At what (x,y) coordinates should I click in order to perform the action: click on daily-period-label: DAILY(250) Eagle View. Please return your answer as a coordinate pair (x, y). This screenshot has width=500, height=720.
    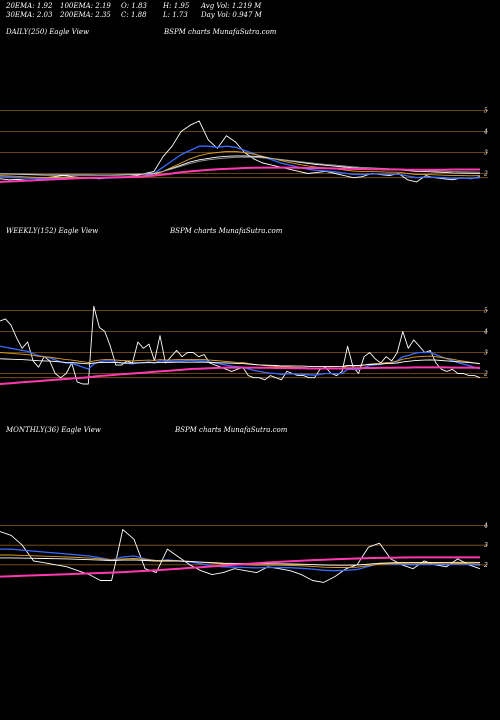
    Looking at the image, I should click on (47, 32).